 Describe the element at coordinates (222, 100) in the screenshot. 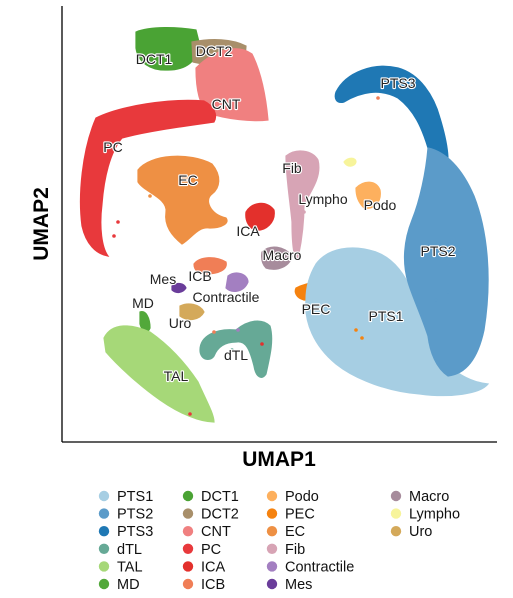

I see `point-cnt` at that location.